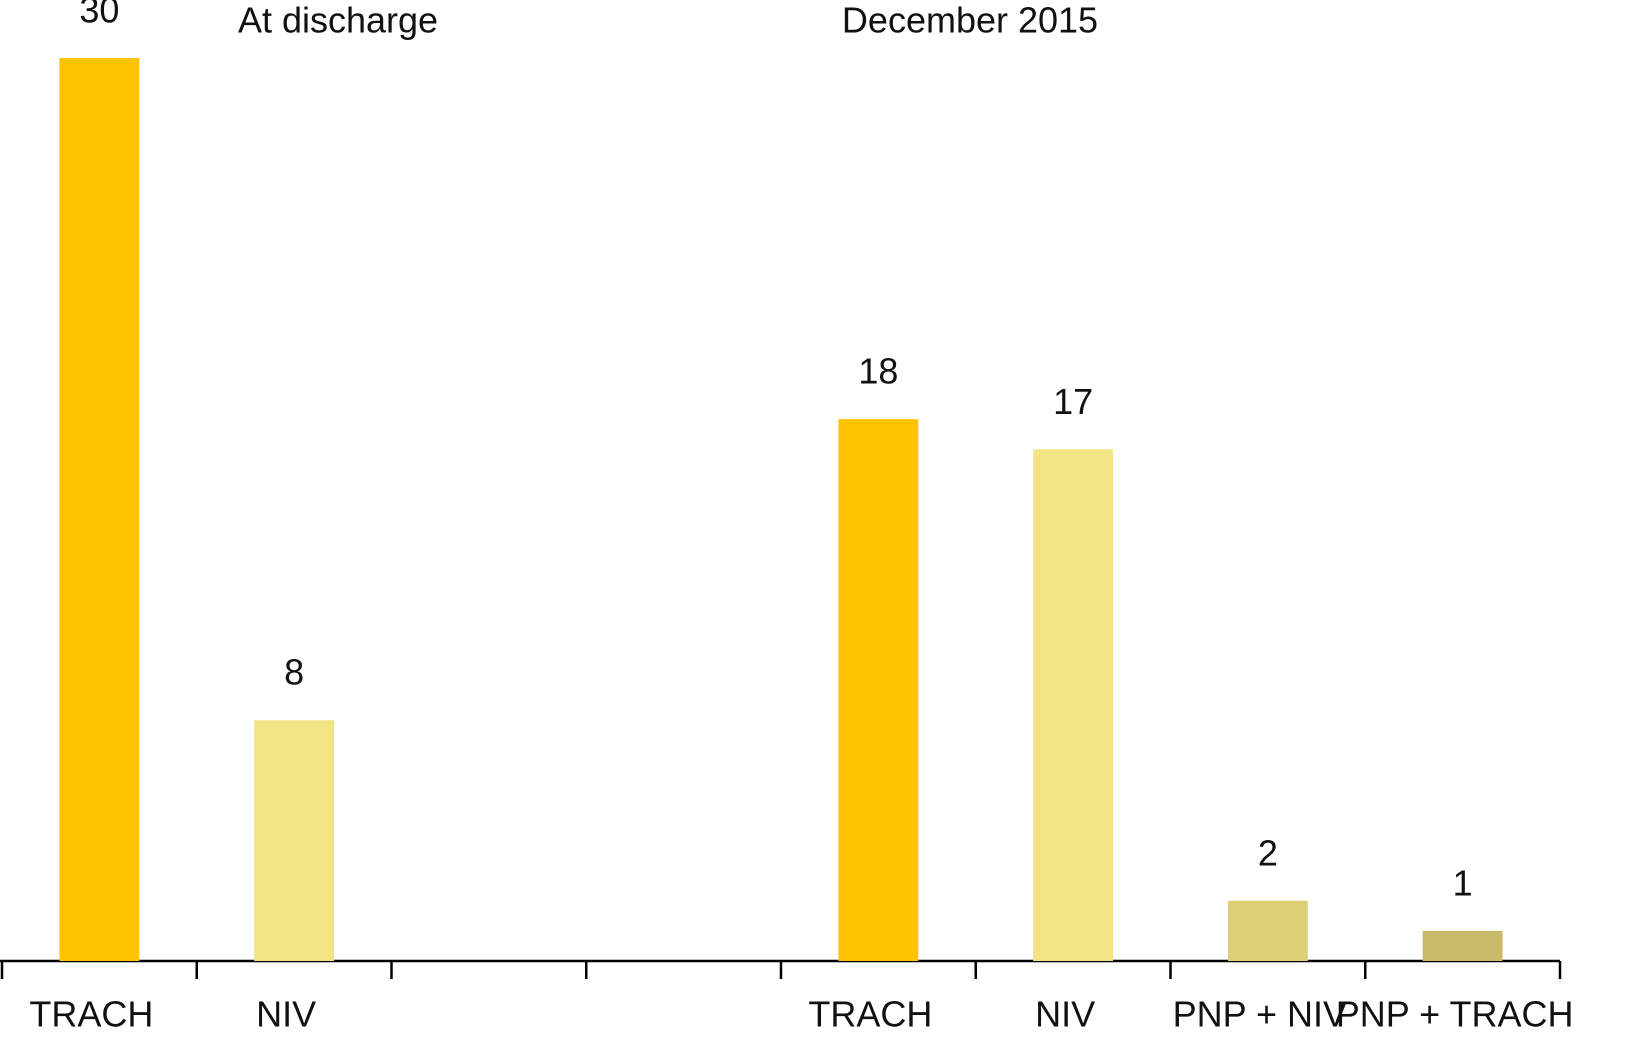 This screenshot has height=1039, width=1648. What do you see at coordinates (878, 371) in the screenshot?
I see `value-label: 18` at bounding box center [878, 371].